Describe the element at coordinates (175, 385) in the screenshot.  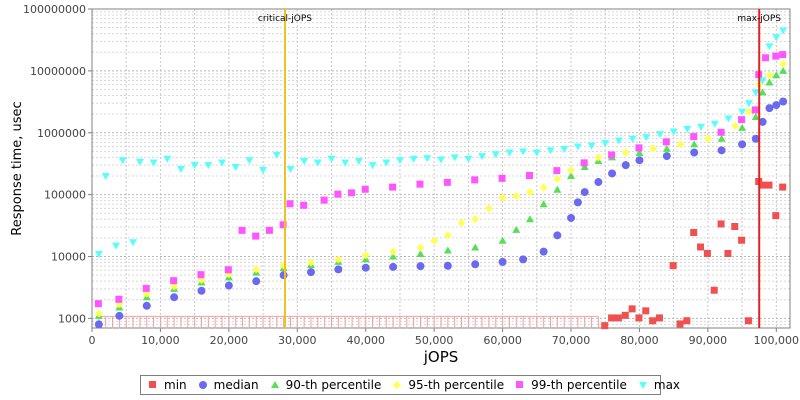
I see `legend-label: min` at that location.